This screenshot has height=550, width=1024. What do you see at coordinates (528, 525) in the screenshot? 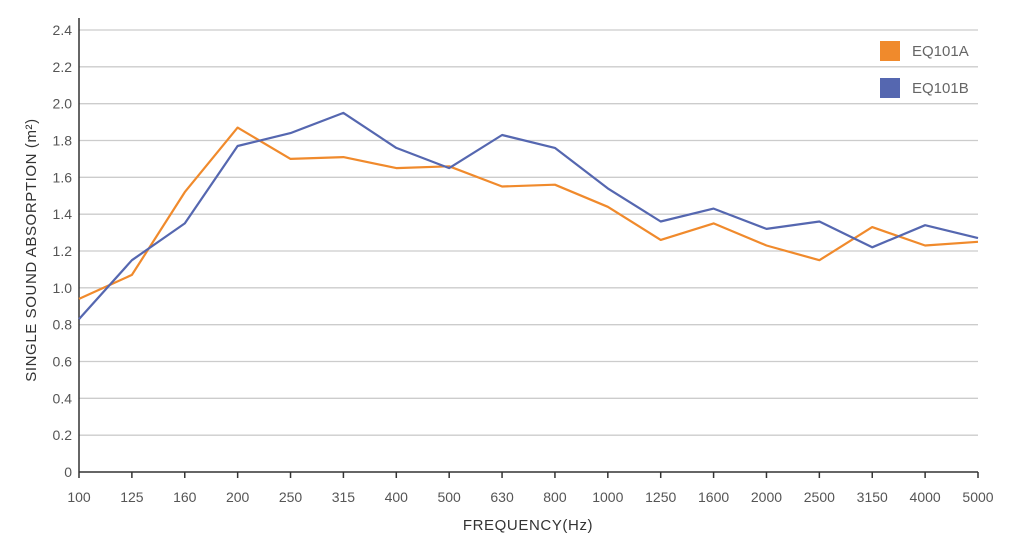
I see `x-axis-title: FREQUENCY(Hz)` at bounding box center [528, 525].